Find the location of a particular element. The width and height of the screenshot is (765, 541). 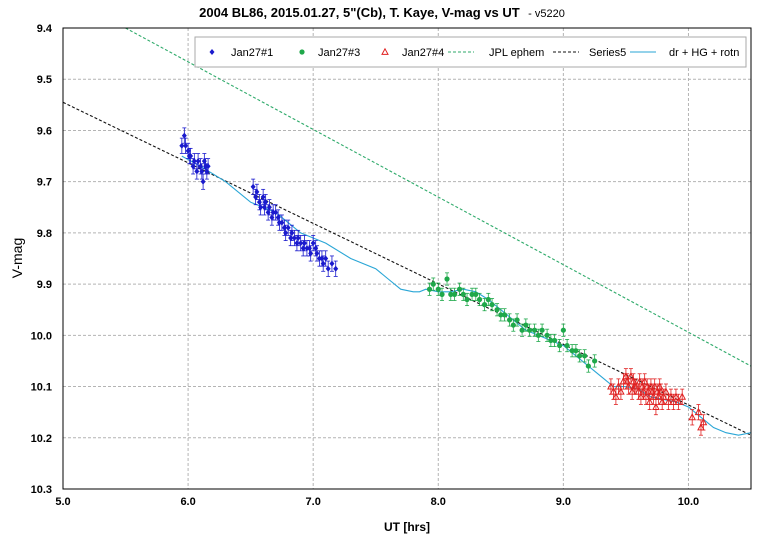

legend-label-jan27-3: Jan27#3 is located at coordinates (339, 53).